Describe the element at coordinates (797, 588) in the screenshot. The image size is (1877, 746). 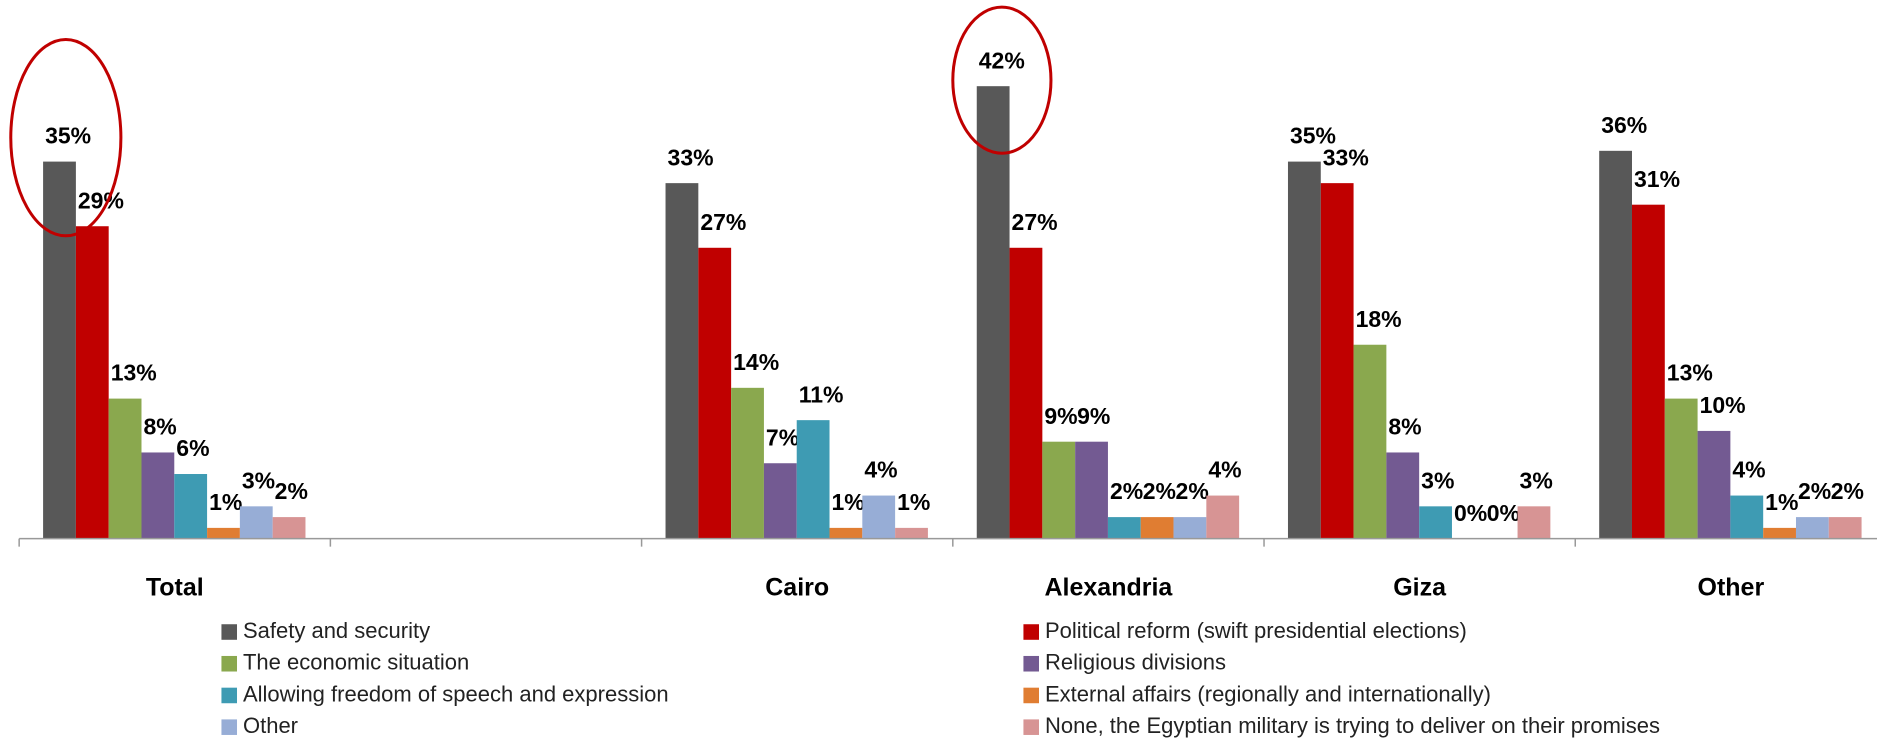
I see `x-tick-label: Cairo` at that location.